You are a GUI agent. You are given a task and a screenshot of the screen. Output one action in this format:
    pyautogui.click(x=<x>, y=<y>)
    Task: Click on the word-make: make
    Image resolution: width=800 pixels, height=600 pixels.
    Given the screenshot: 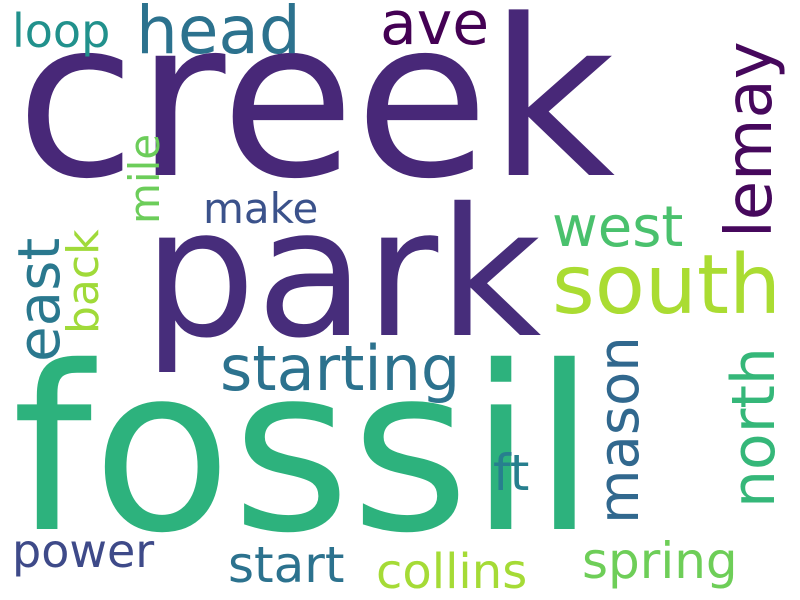 What is the action you would take?
    pyautogui.click(x=261, y=208)
    